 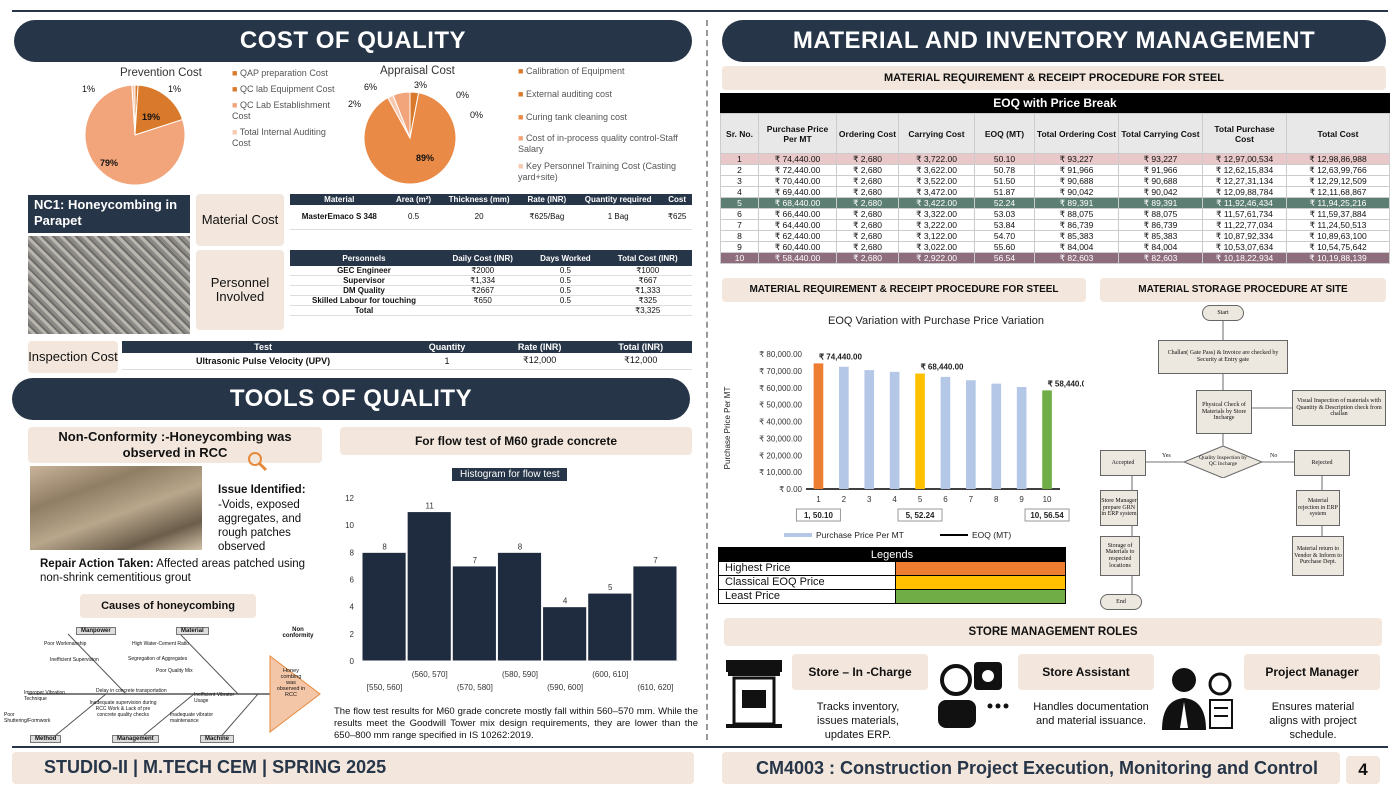 What do you see at coordinates (700, 11) in the screenshot?
I see `top-rule` at bounding box center [700, 11].